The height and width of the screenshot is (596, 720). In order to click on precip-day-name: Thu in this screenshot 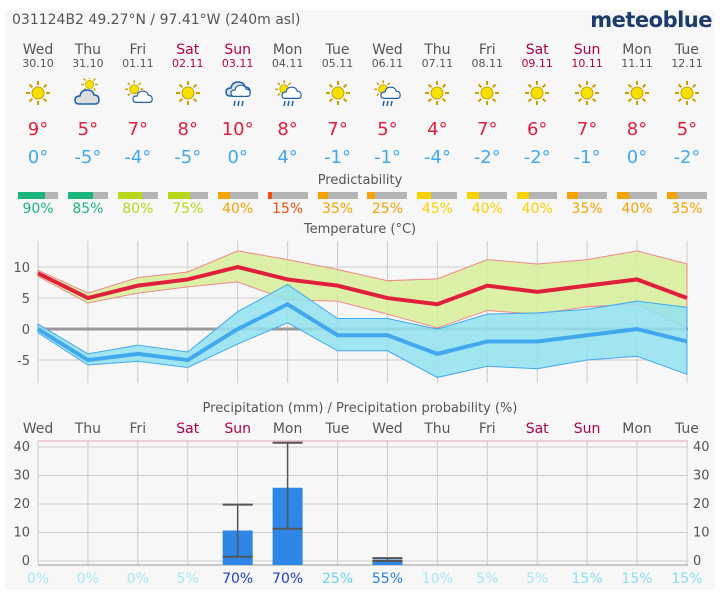, I will do `click(88, 429)`.